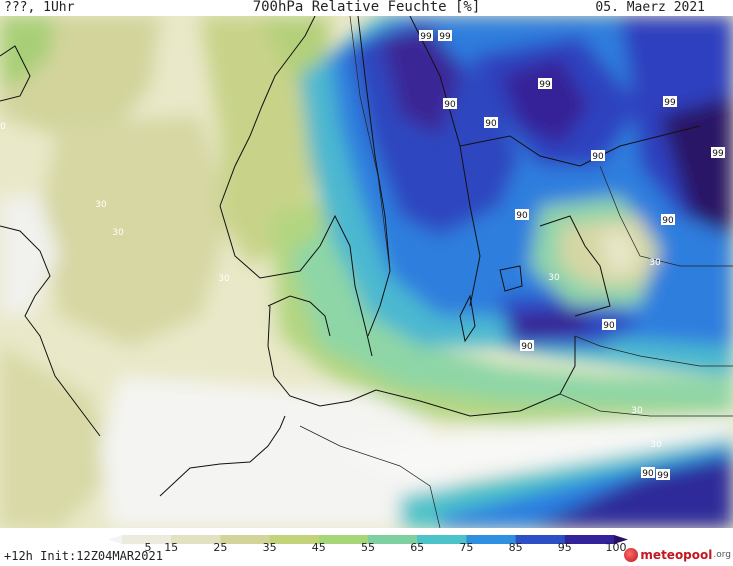  What do you see at coordinates (269, 547) in the screenshot?
I see `colorbar-tick-label: 35` at bounding box center [269, 547].